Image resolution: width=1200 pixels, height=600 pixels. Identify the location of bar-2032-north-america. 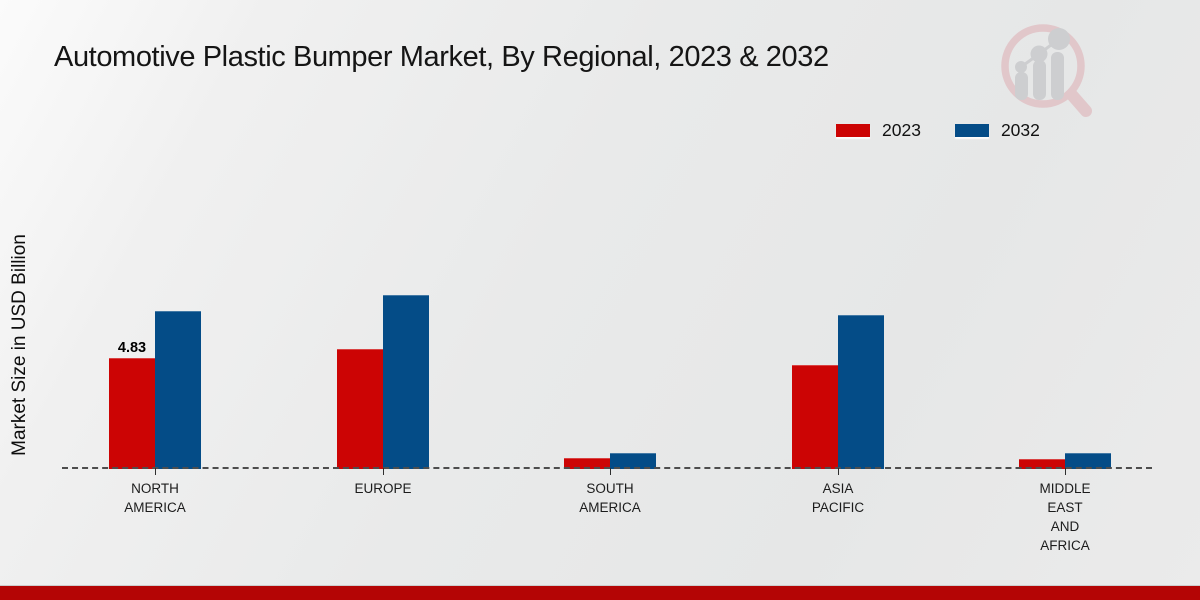
(178, 390).